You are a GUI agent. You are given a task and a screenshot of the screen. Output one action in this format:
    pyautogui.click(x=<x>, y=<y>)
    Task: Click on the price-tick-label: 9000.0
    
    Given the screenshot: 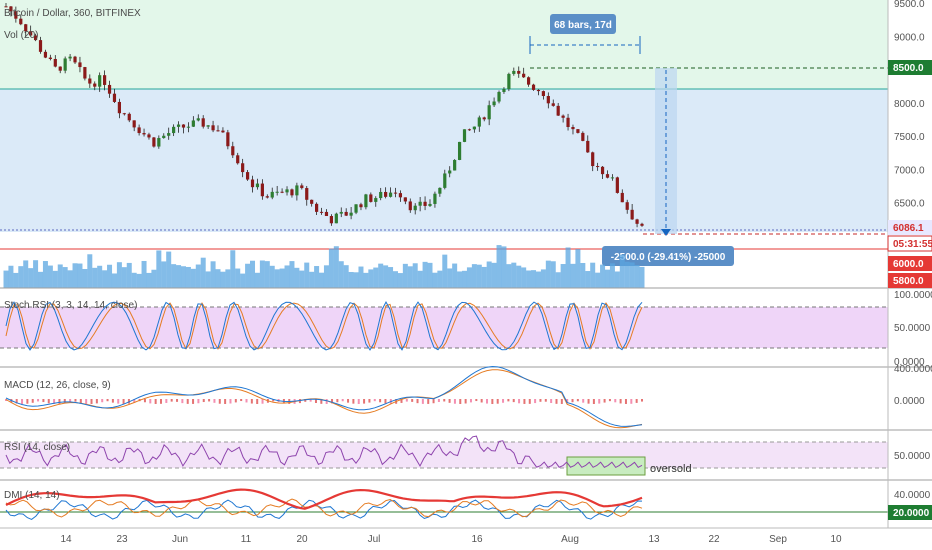 What is the action you would take?
    pyautogui.click(x=909, y=37)
    